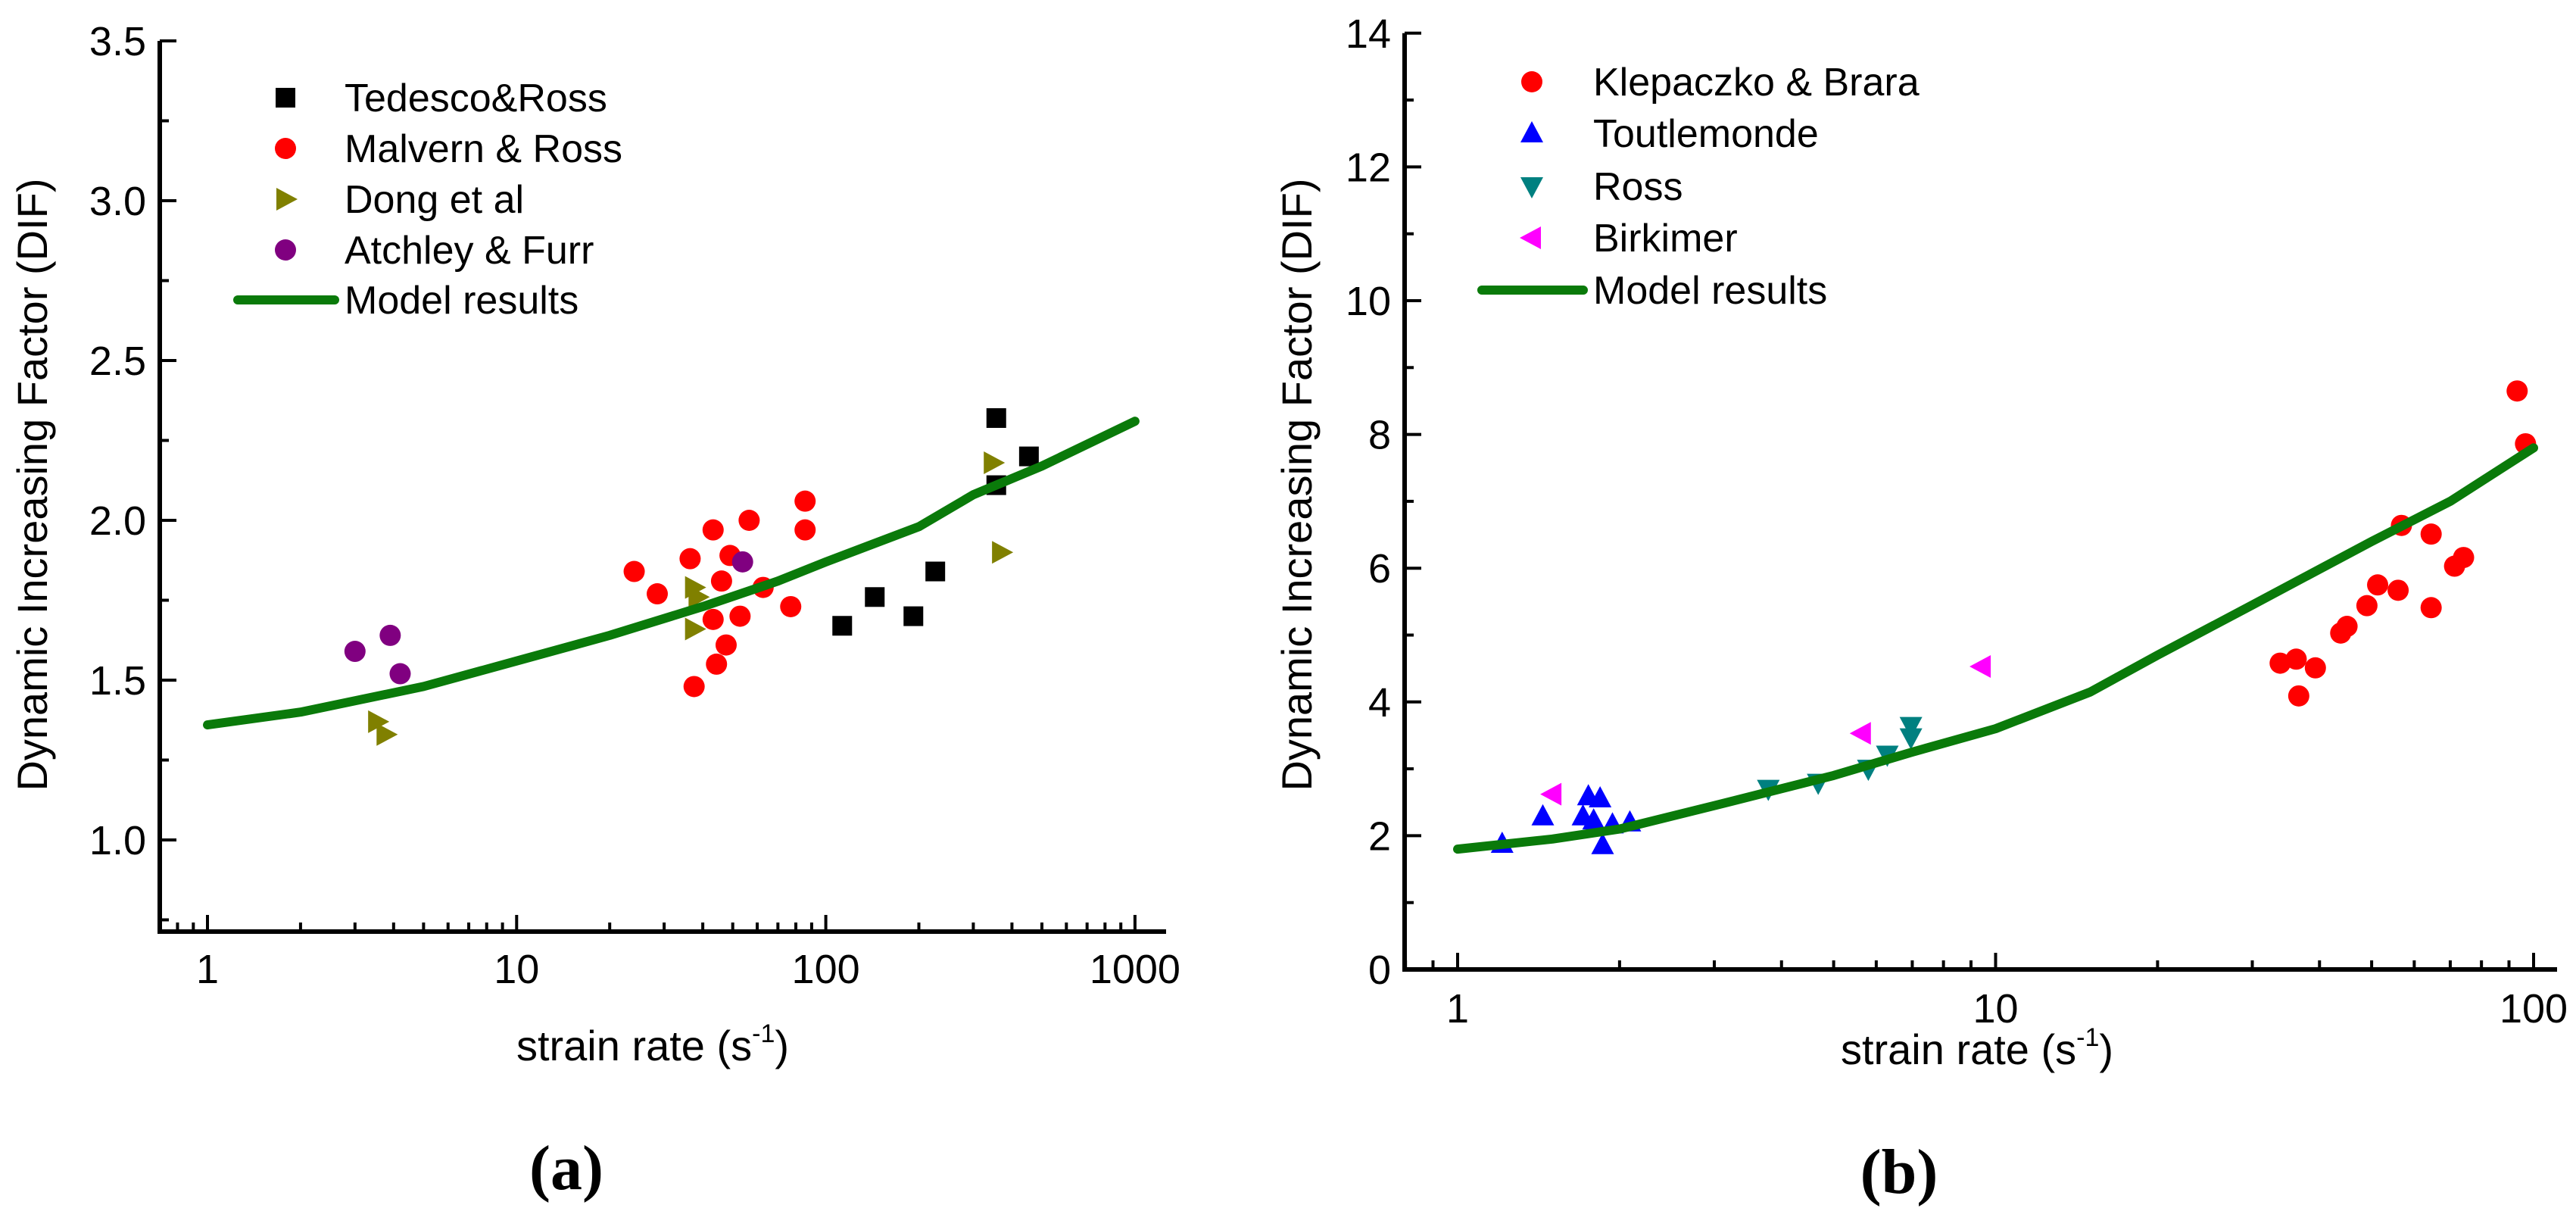 This screenshot has height=1230, width=2576. What do you see at coordinates (448, 149) in the screenshot?
I see `legend-entry: Malvern & Ross` at bounding box center [448, 149].